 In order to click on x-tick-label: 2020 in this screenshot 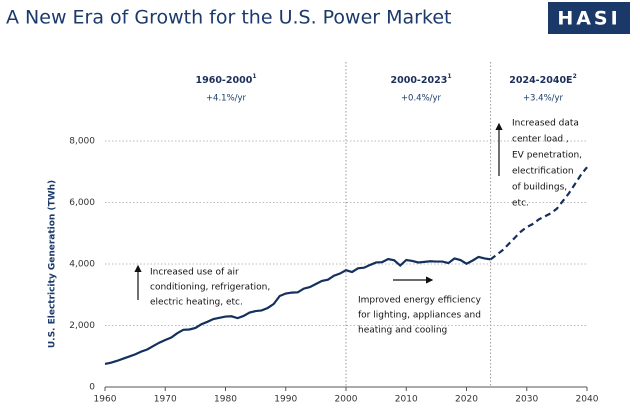, I will do `click(466, 400)`.